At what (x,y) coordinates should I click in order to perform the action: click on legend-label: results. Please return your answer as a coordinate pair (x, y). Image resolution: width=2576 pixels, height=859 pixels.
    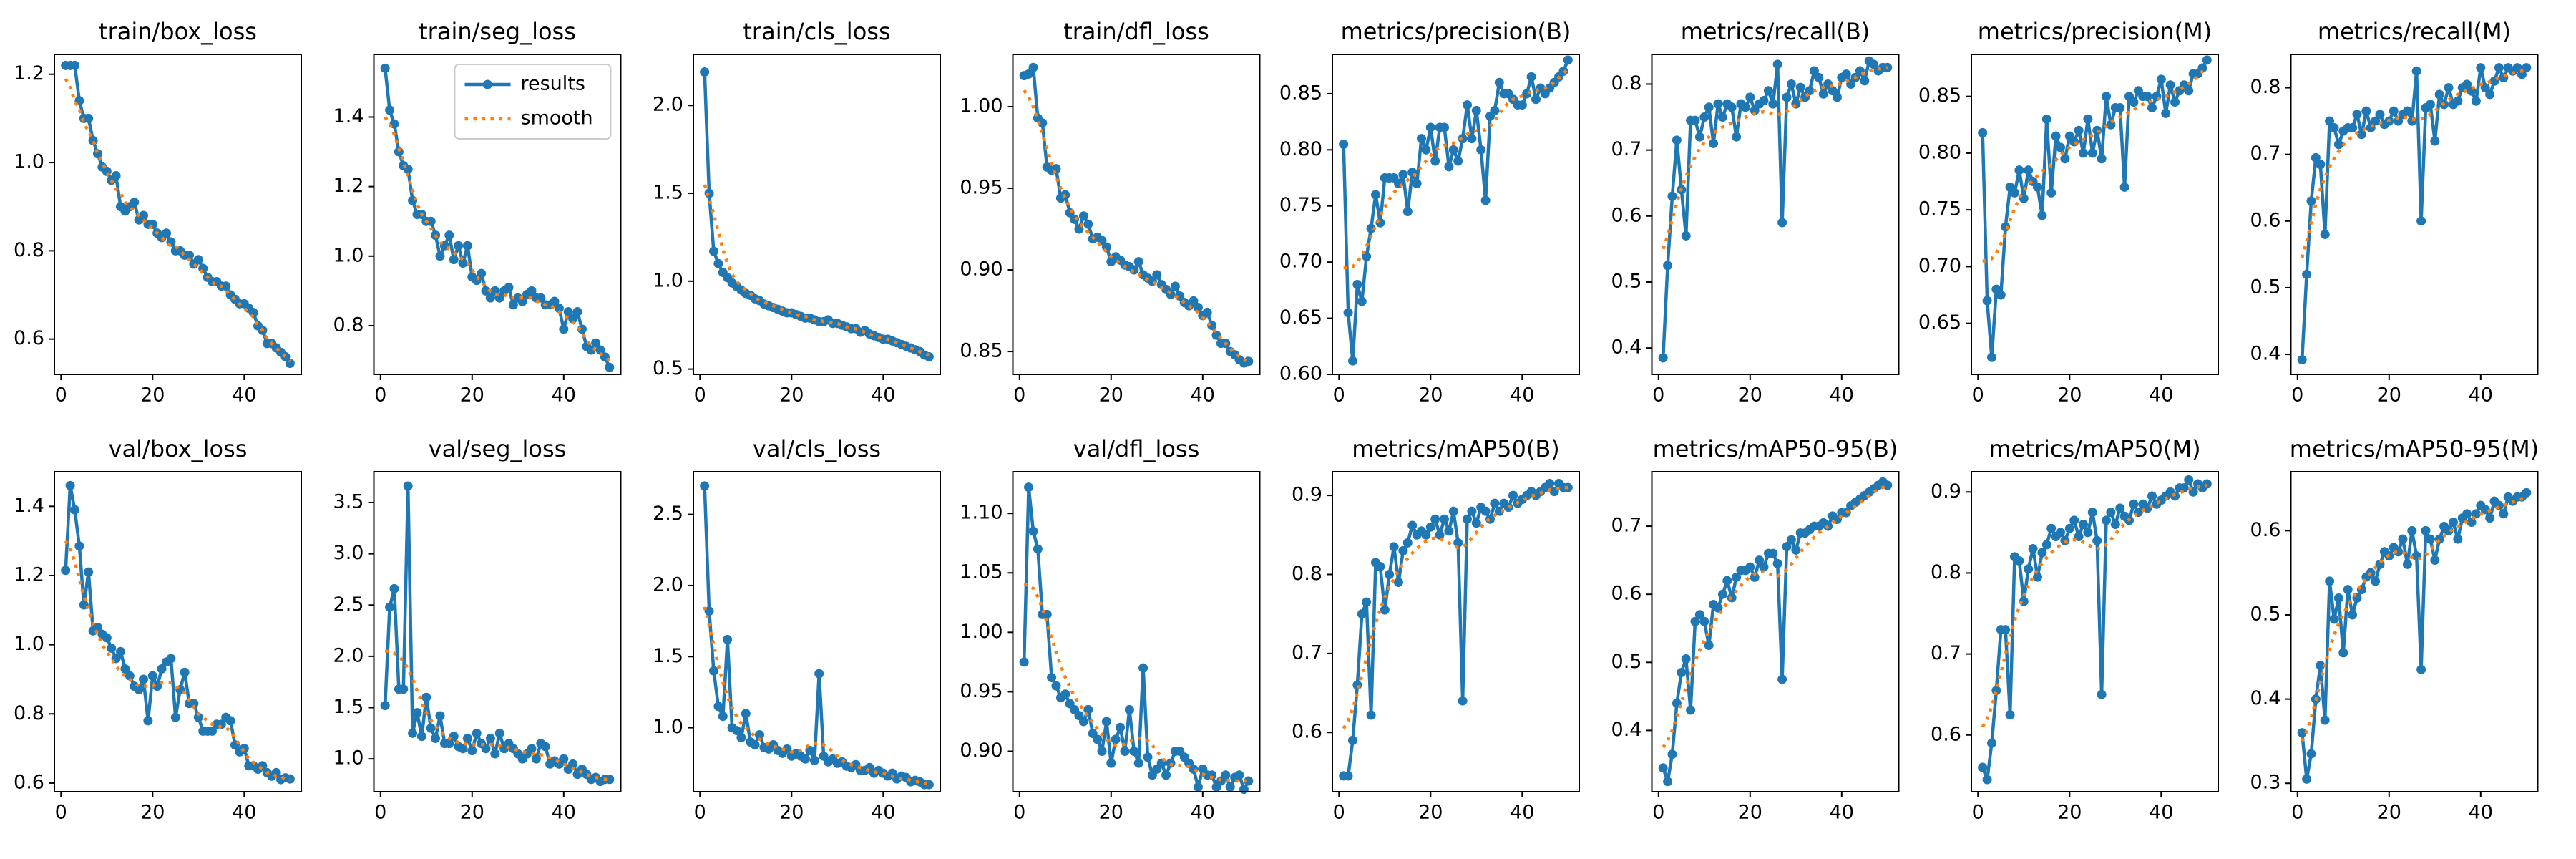
    Looking at the image, I should click on (553, 84).